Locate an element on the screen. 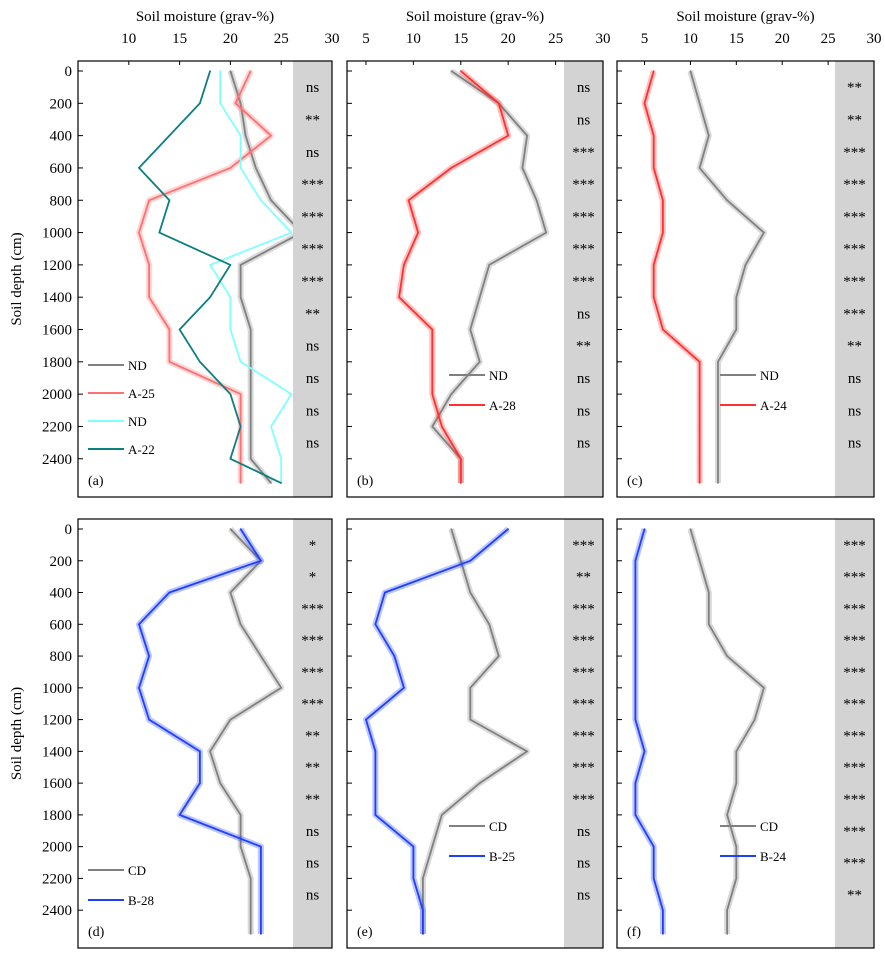 The image size is (885, 955). x-tick-label: 5 is located at coordinates (366, 39).